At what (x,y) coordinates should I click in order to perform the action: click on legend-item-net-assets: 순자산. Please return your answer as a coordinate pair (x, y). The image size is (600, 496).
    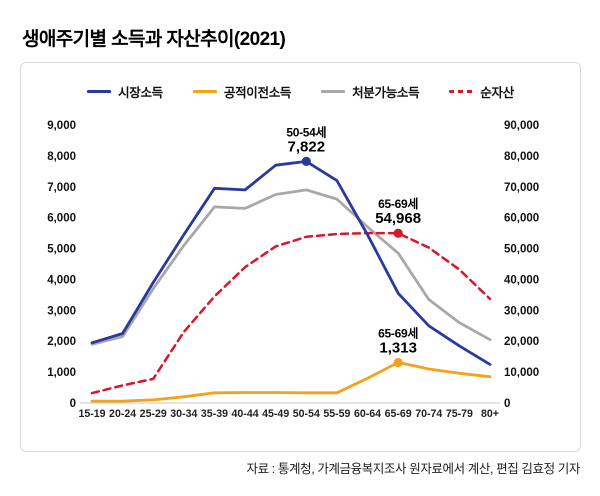
    Looking at the image, I should click on (481, 91).